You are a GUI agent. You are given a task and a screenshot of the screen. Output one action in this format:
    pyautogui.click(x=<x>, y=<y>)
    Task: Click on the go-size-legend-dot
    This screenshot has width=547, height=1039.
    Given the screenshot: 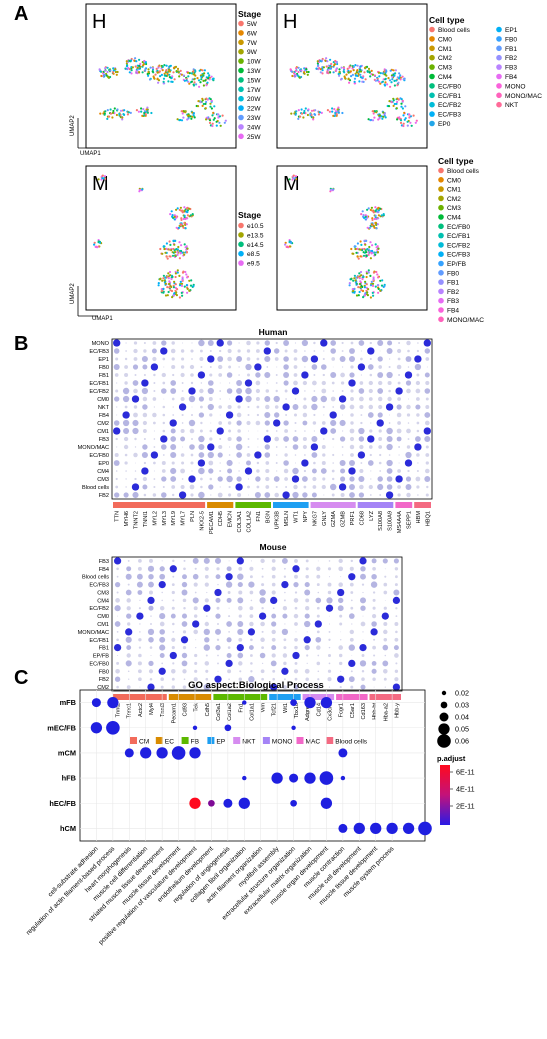 What is the action you would take?
    pyautogui.click(x=444, y=693)
    